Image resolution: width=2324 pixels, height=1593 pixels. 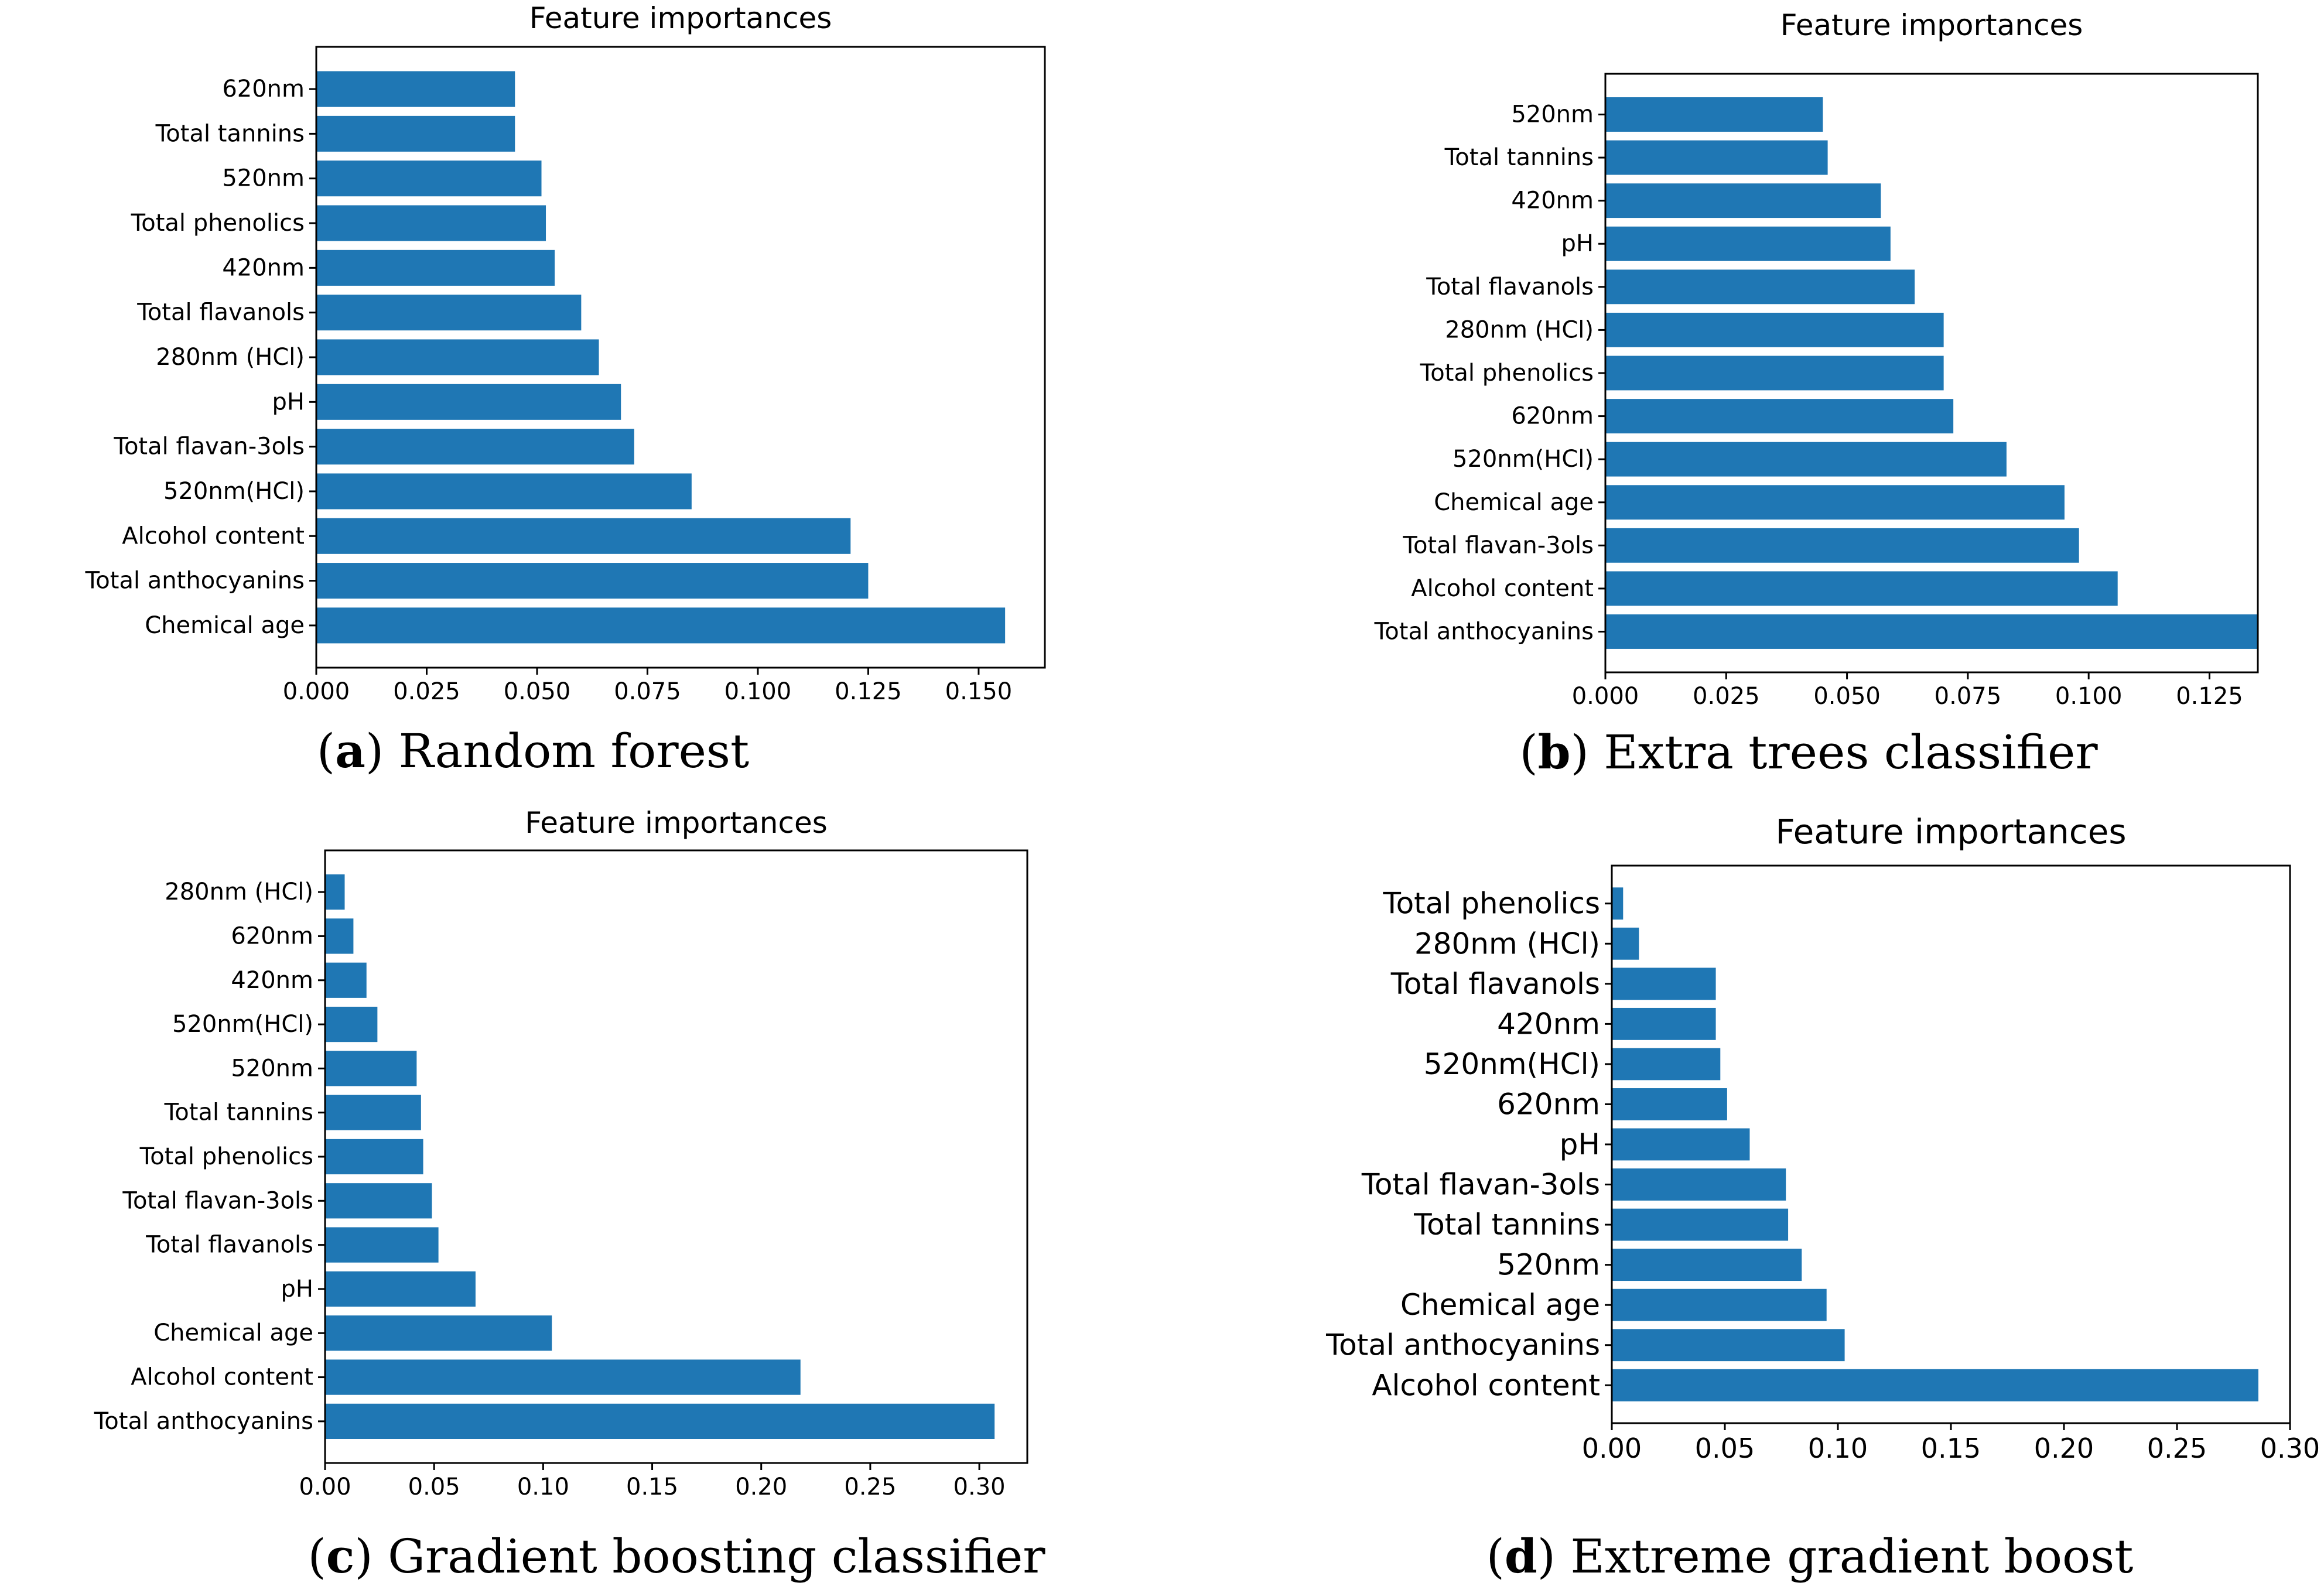 What do you see at coordinates (1951, 1448) in the screenshot?
I see `x-tick-label: 0.15` at bounding box center [1951, 1448].